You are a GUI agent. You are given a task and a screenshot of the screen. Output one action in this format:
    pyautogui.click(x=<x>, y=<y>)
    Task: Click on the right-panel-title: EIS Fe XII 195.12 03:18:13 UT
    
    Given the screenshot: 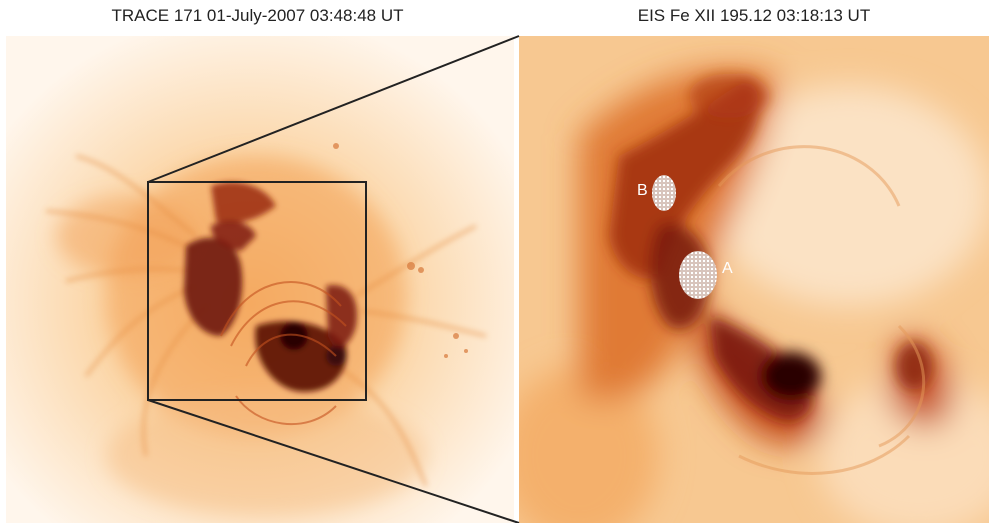 What is the action you would take?
    pyautogui.click(x=754, y=15)
    